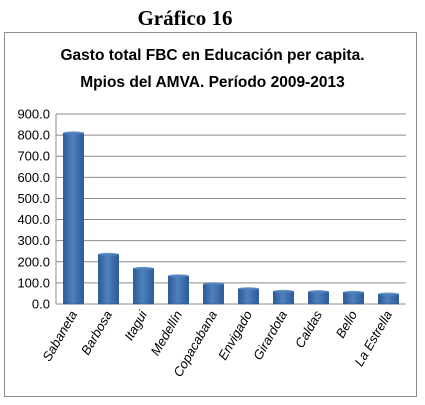 The height and width of the screenshot is (405, 425). What do you see at coordinates (33, 219) in the screenshot?
I see `y-tick-label: 400.0` at bounding box center [33, 219].